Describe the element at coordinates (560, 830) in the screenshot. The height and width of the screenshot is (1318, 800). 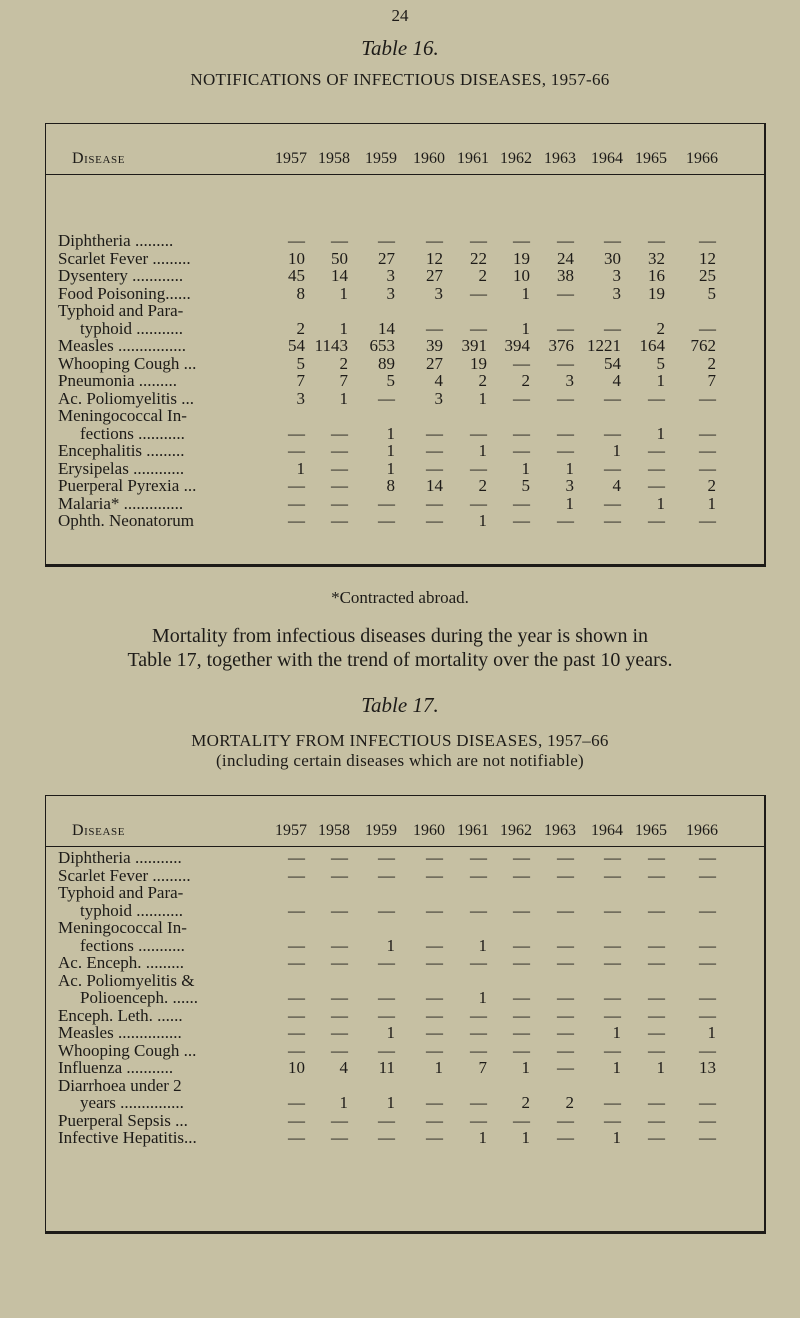
I see `year-header-1963: 1963` at that location.